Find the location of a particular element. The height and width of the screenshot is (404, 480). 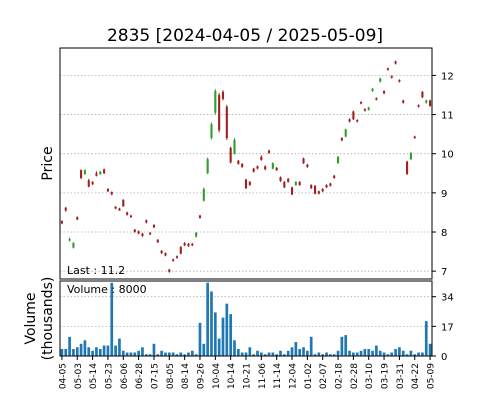

volume-bars is located at coordinates (246, 319).